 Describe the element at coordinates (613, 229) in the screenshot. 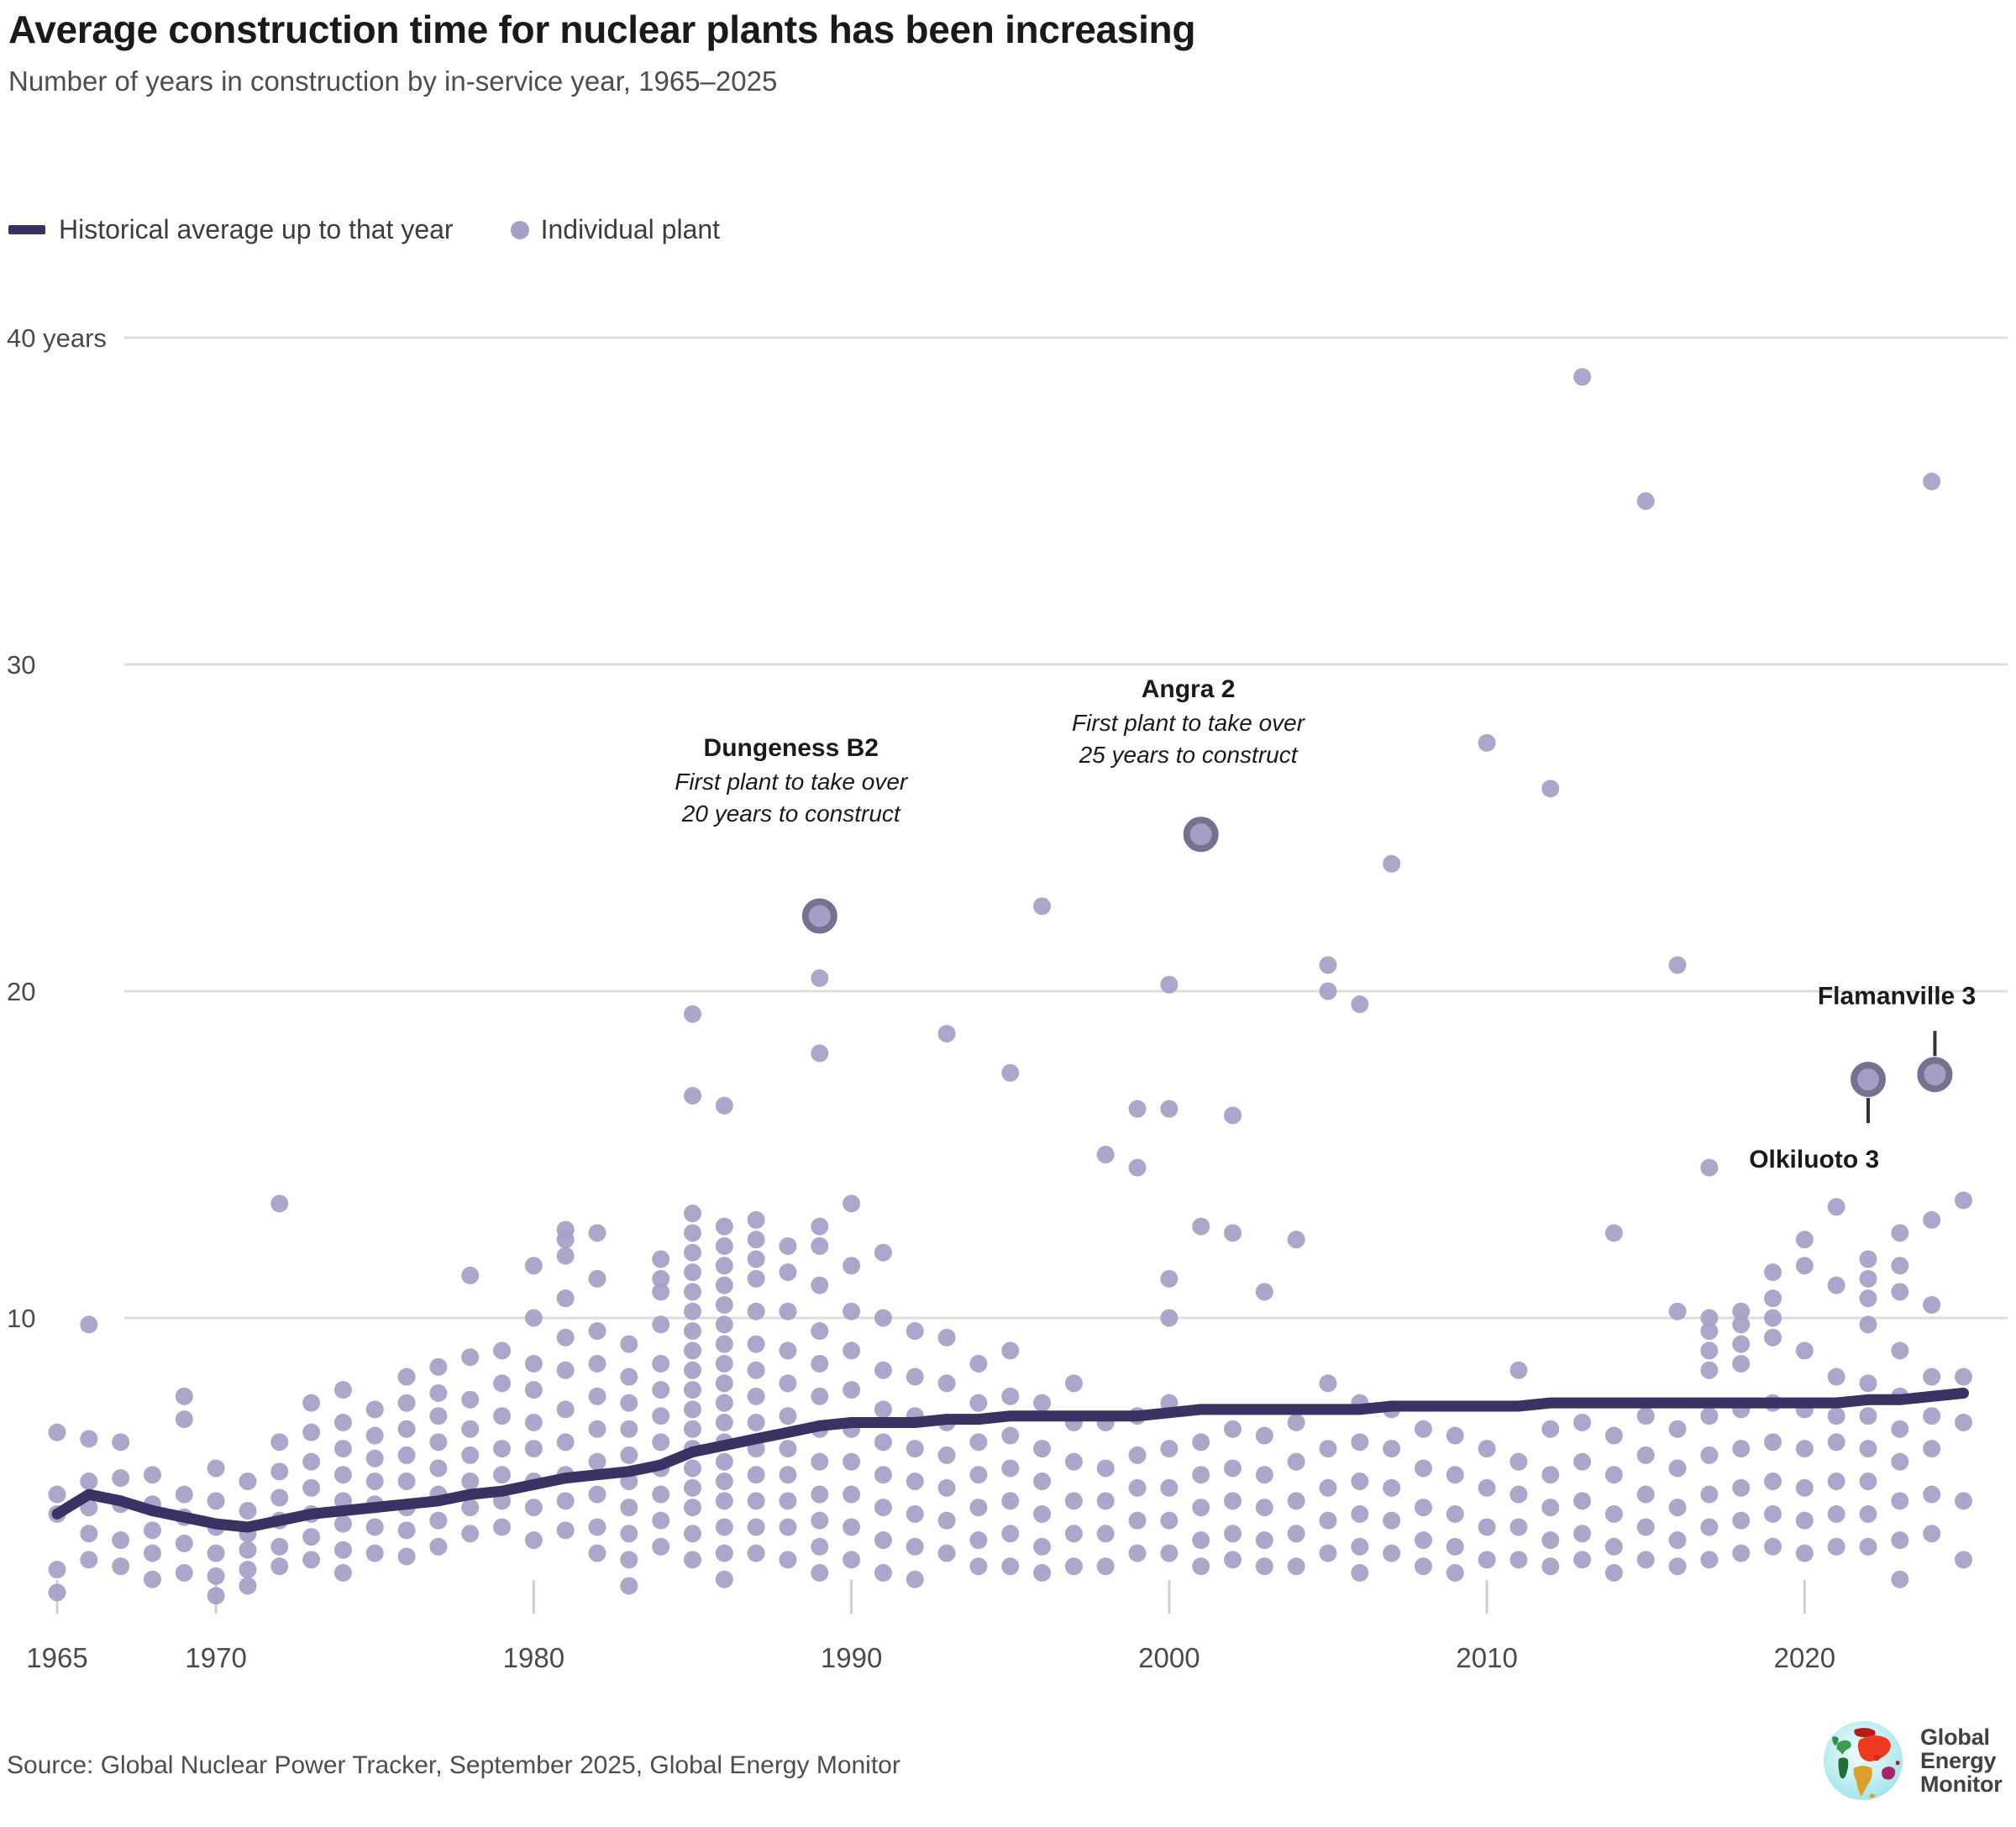

I see `legend-item-individual-plant: Individual plant` at that location.